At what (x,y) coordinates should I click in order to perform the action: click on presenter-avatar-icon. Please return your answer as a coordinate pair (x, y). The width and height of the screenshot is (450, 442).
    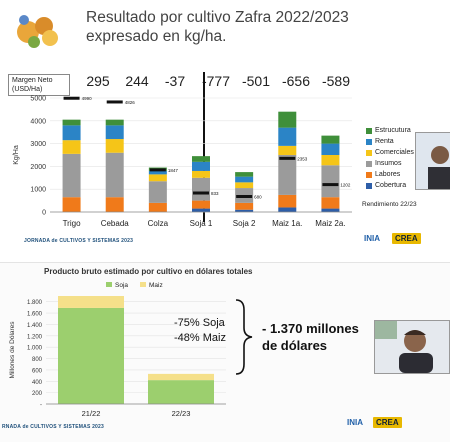
    Looking at the image, I should click on (433, 161).